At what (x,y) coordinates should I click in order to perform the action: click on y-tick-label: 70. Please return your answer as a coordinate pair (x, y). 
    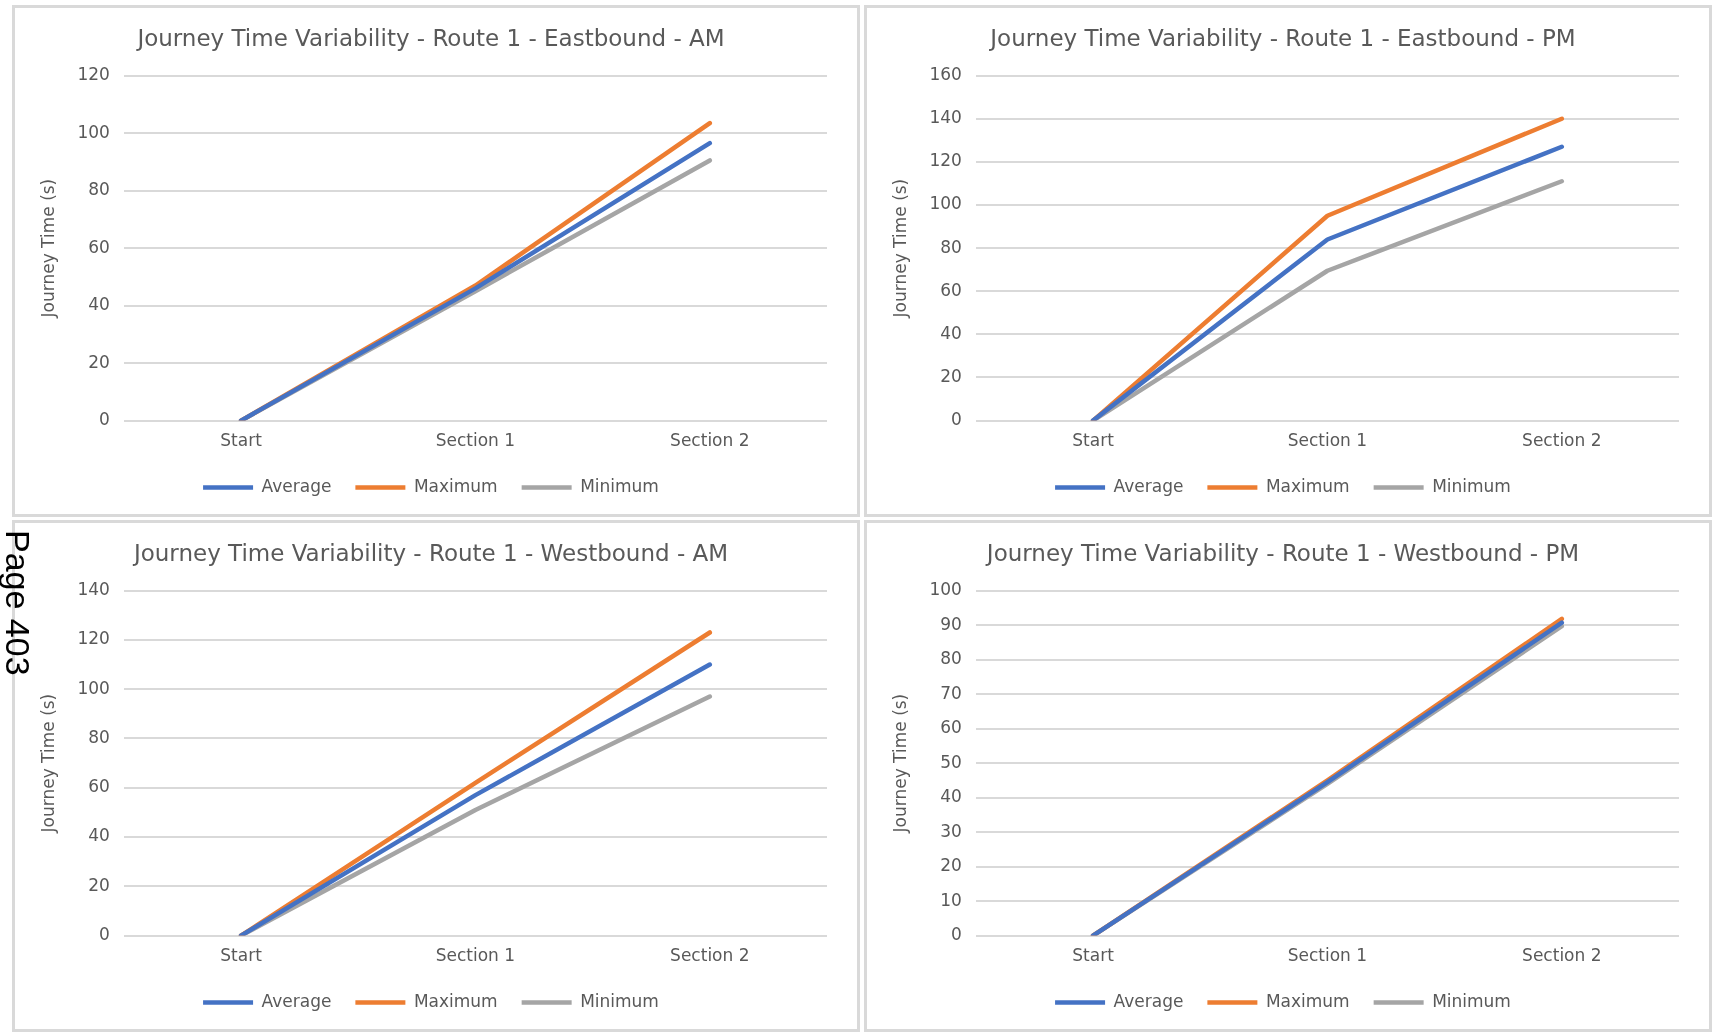
    Looking at the image, I should click on (951, 692).